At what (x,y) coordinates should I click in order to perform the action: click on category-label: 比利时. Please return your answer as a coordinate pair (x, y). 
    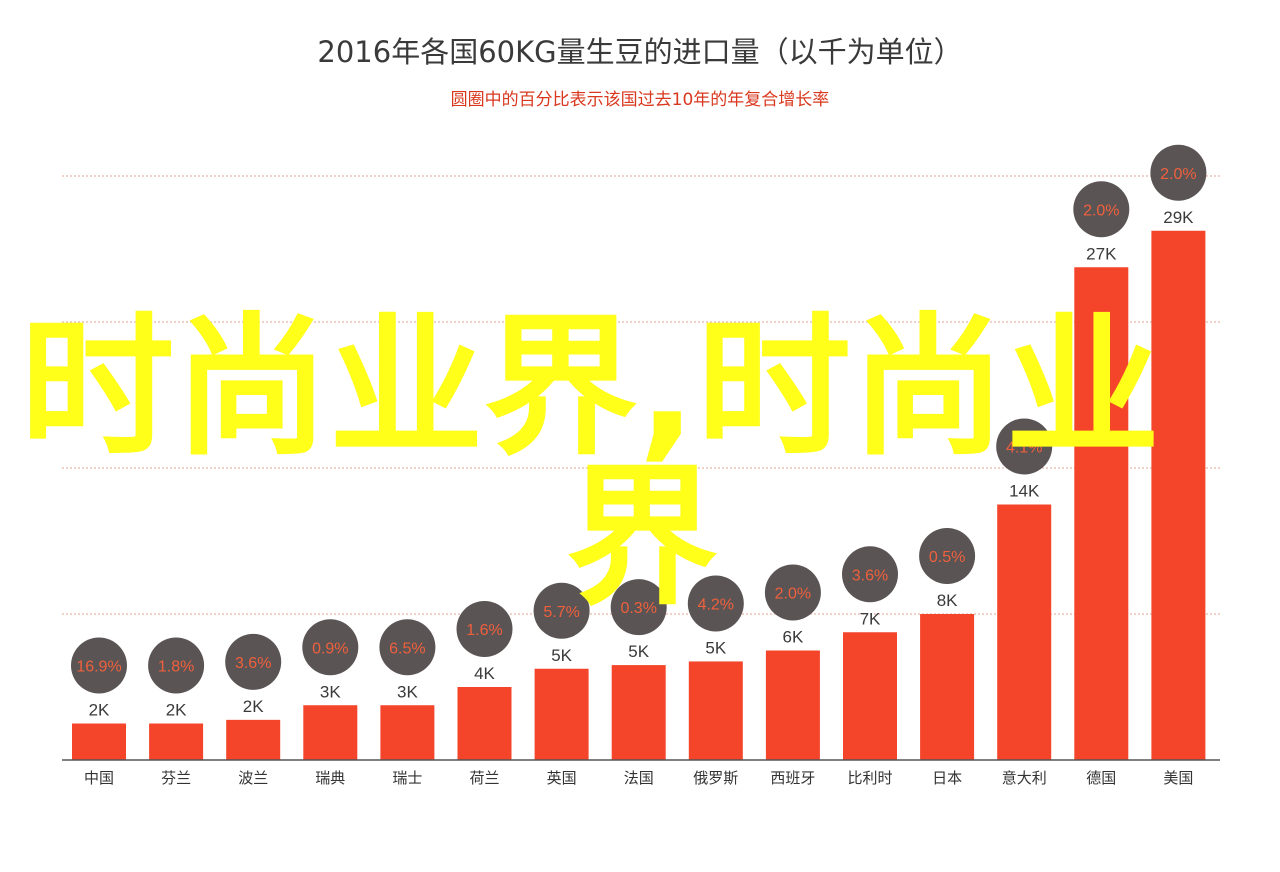
    Looking at the image, I should click on (869, 778).